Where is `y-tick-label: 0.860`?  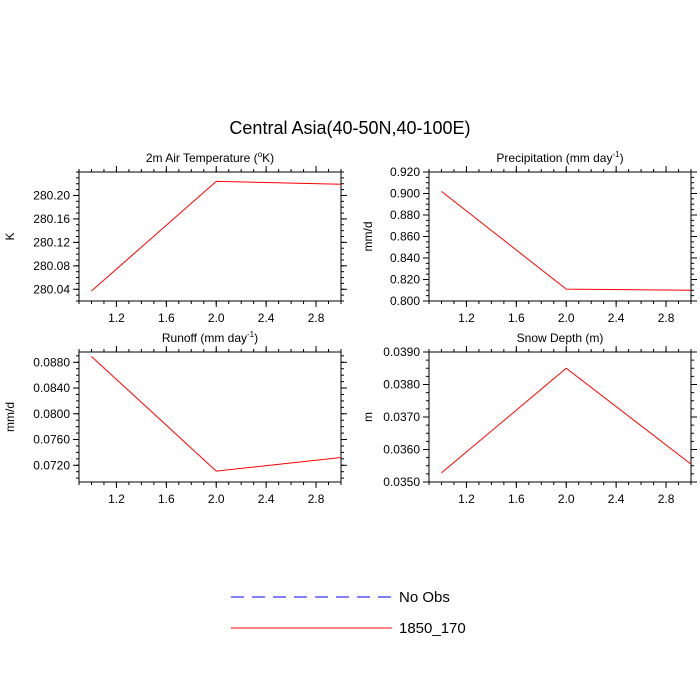 y-tick-label: 0.860 is located at coordinates (405, 237).